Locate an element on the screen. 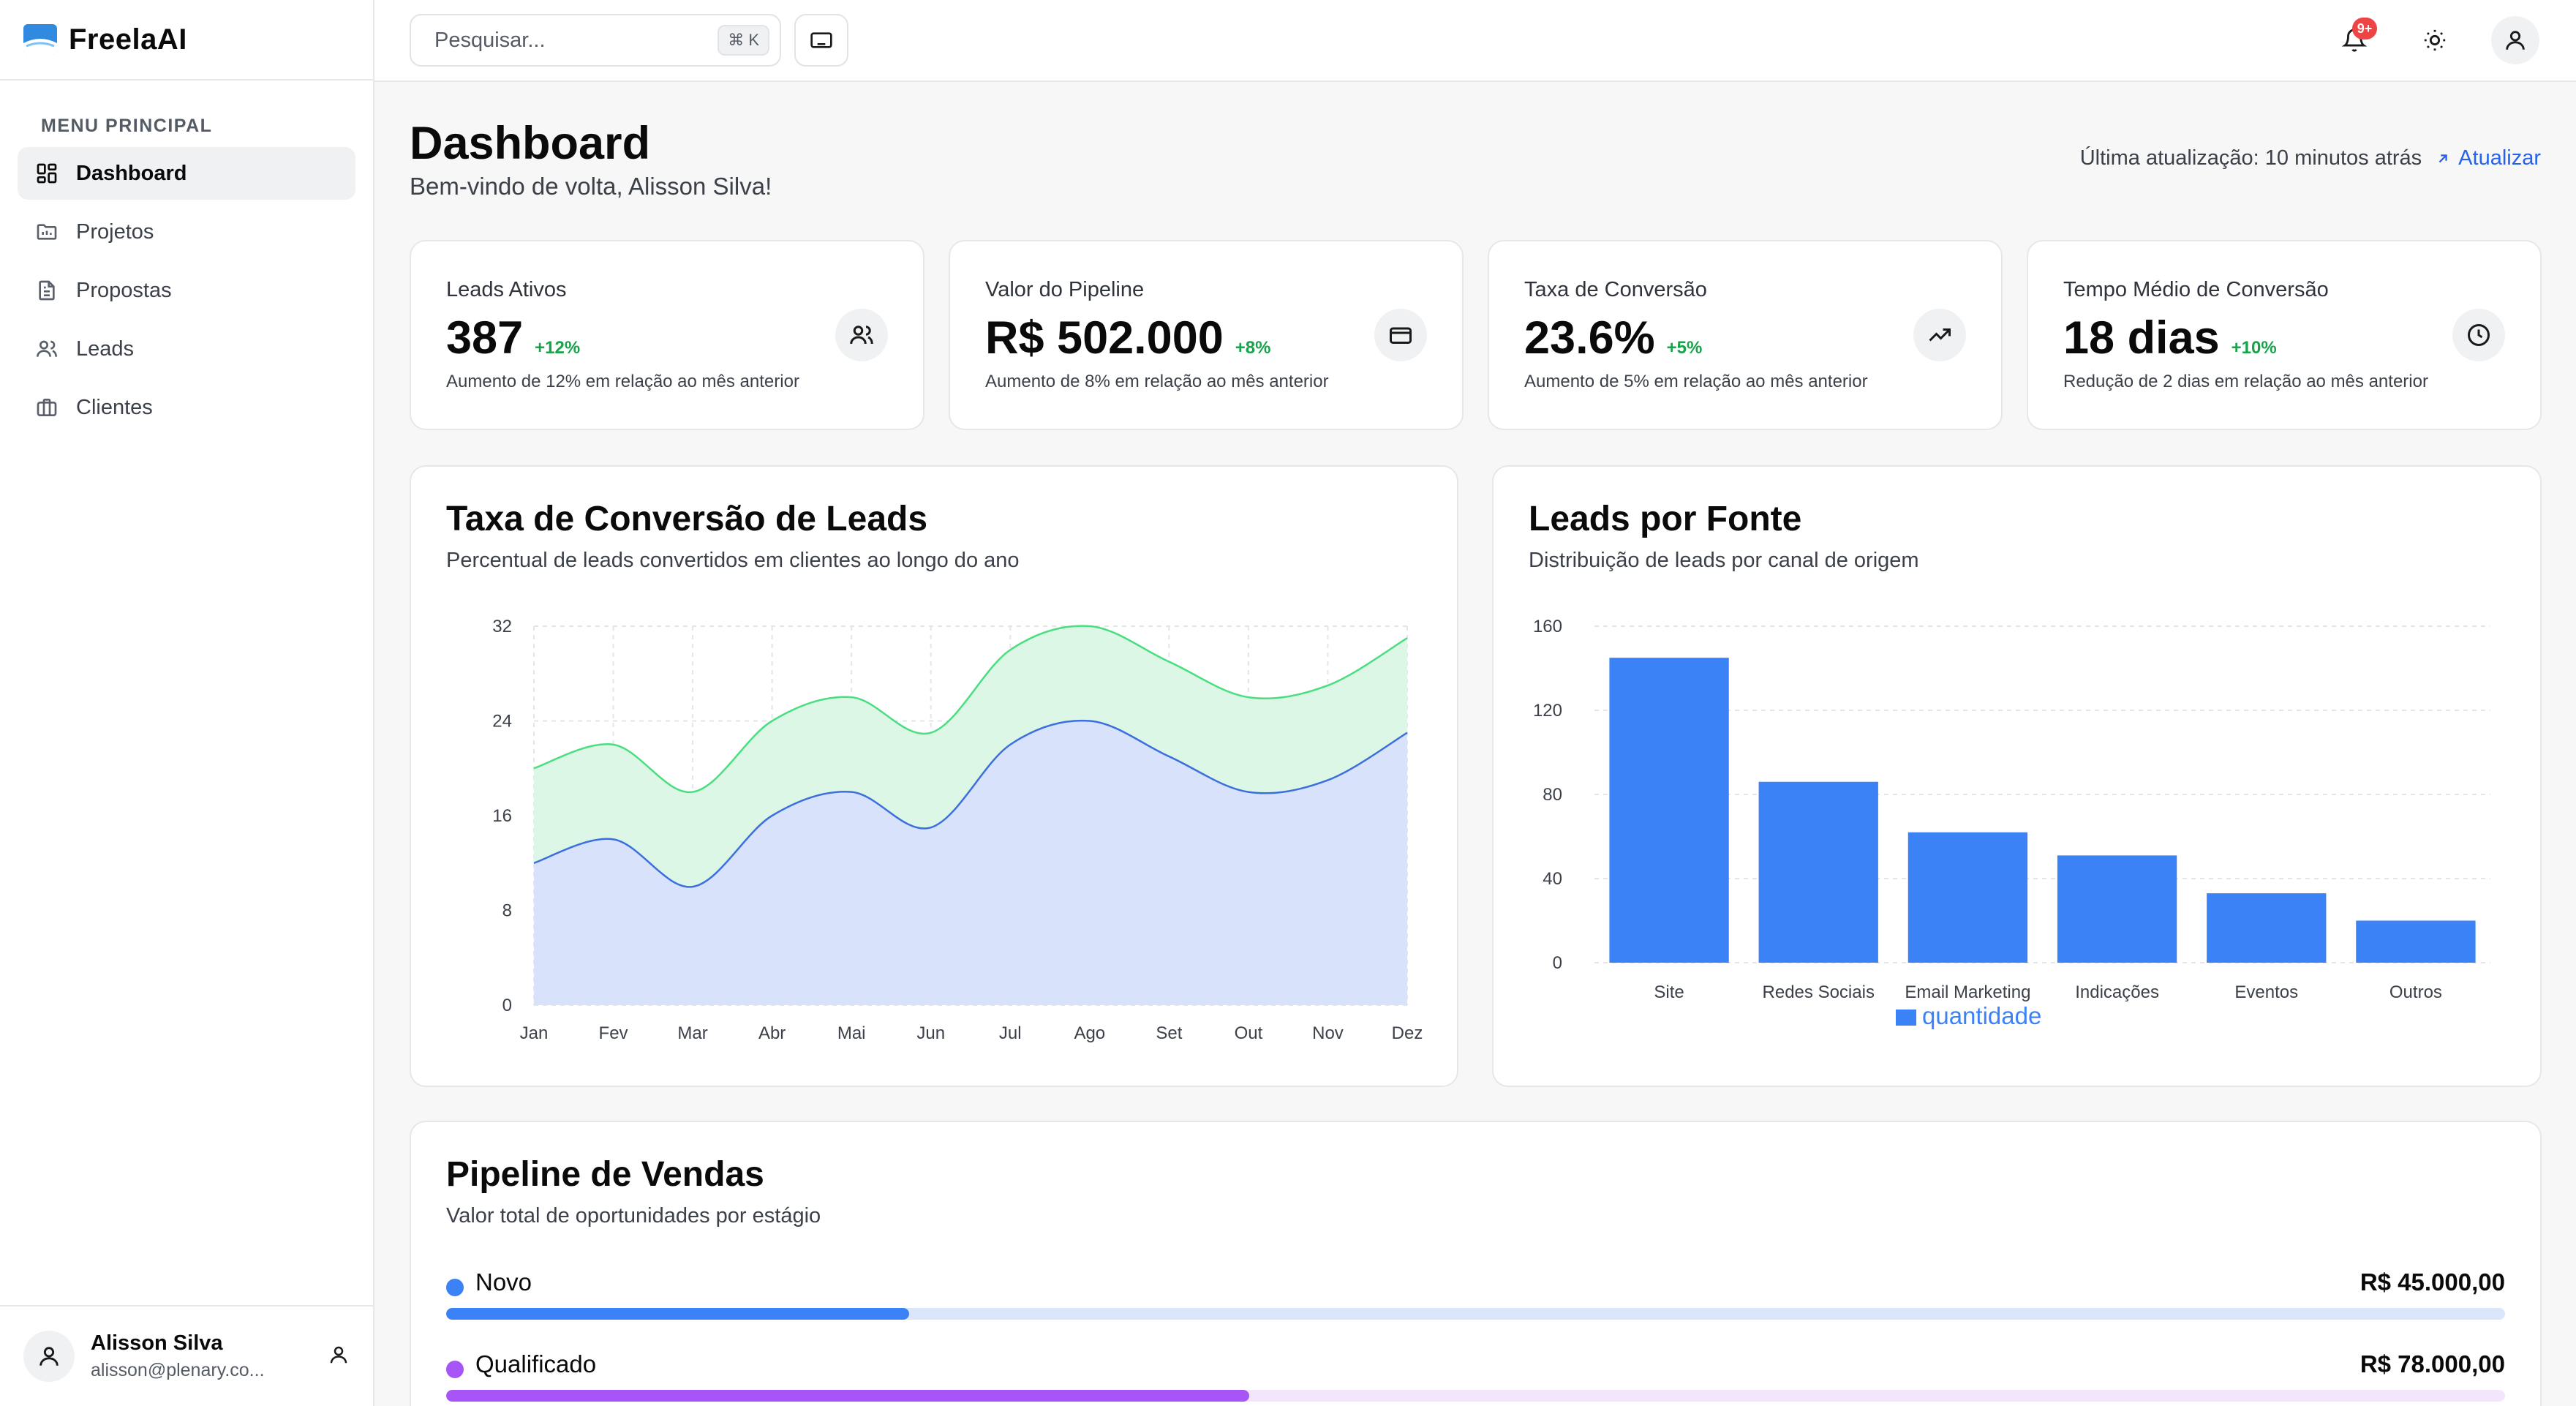  stat-value: 18 dias +10% is located at coordinates (2170, 338).